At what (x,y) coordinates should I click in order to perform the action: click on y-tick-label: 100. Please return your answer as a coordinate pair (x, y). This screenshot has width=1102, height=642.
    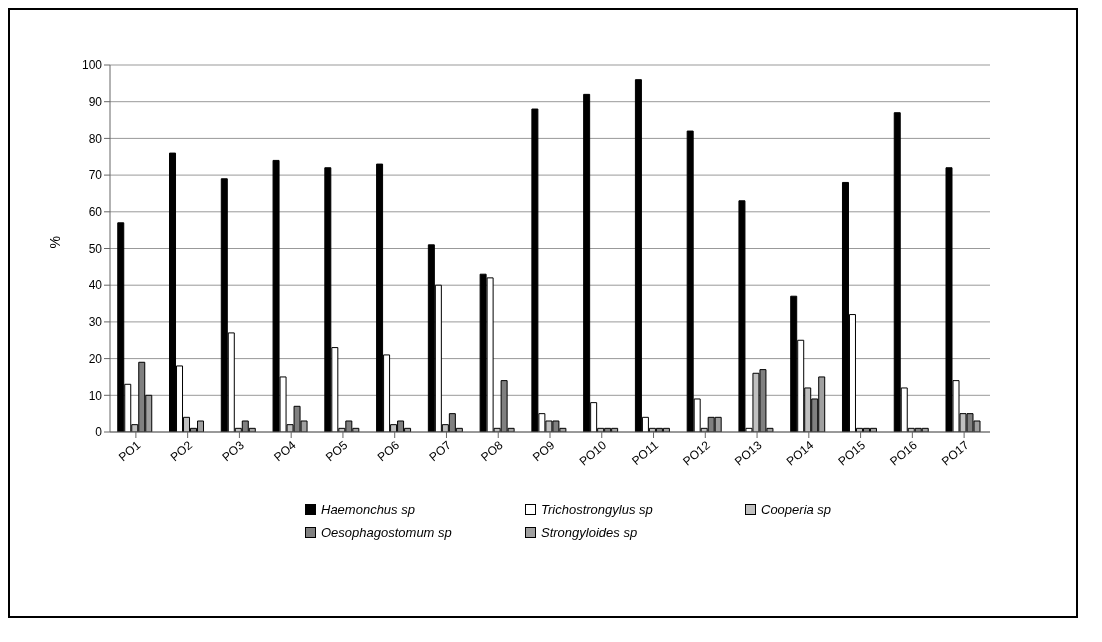
    Looking at the image, I should click on (92, 65).